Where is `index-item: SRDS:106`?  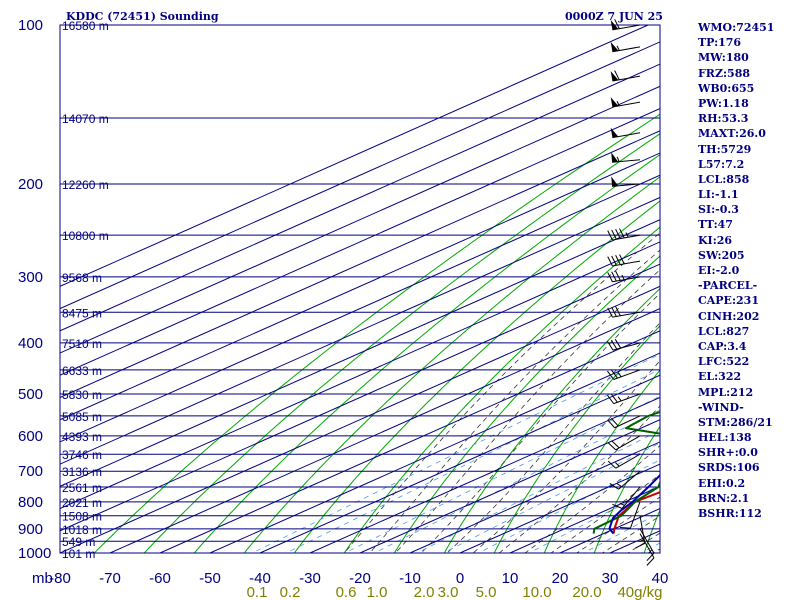
index-item: SRDS:106 is located at coordinates (729, 468).